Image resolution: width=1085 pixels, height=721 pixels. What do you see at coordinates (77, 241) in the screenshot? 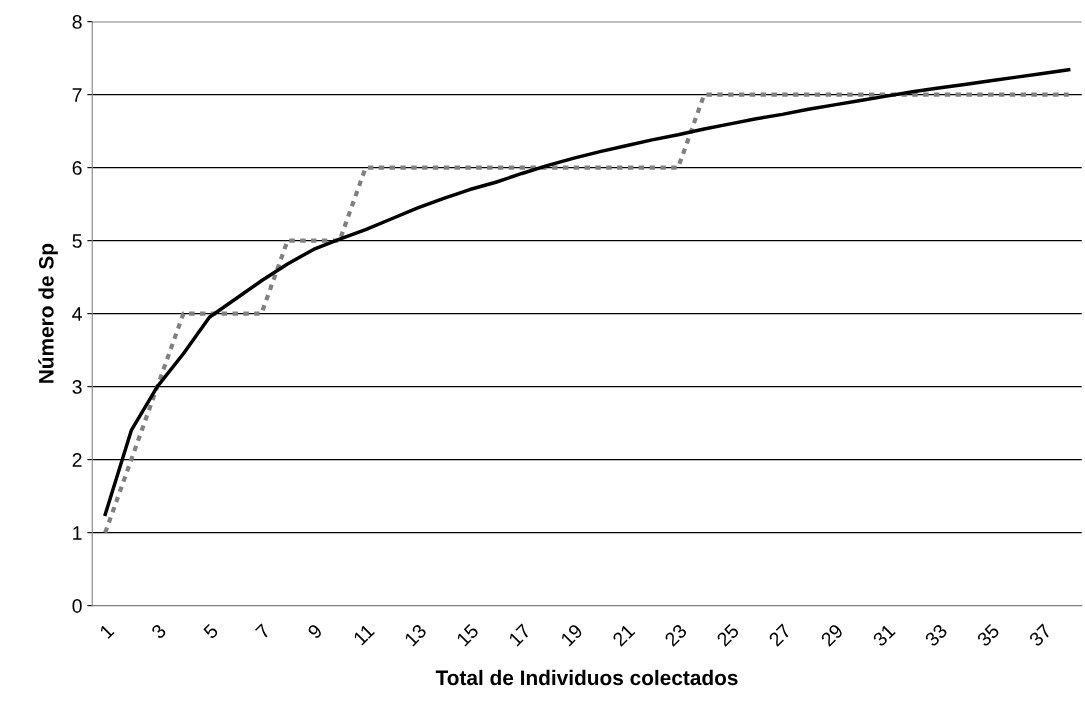
I see `y-tick-label: 5` at bounding box center [77, 241].